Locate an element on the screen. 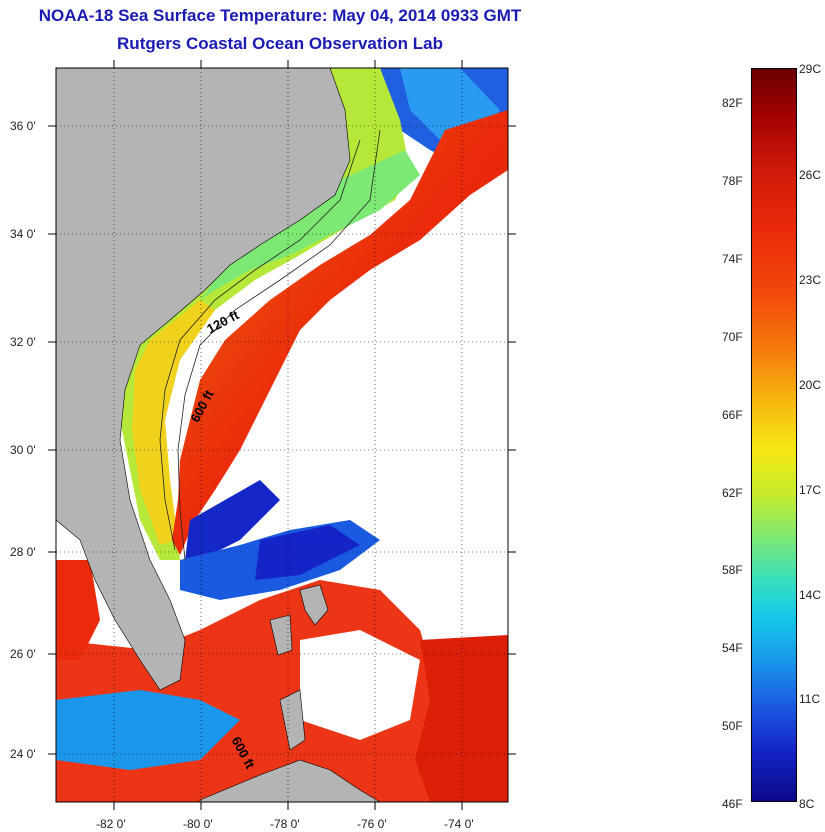 This screenshot has width=825, height=832. cb-f-58: 58F is located at coordinates (732, 570).